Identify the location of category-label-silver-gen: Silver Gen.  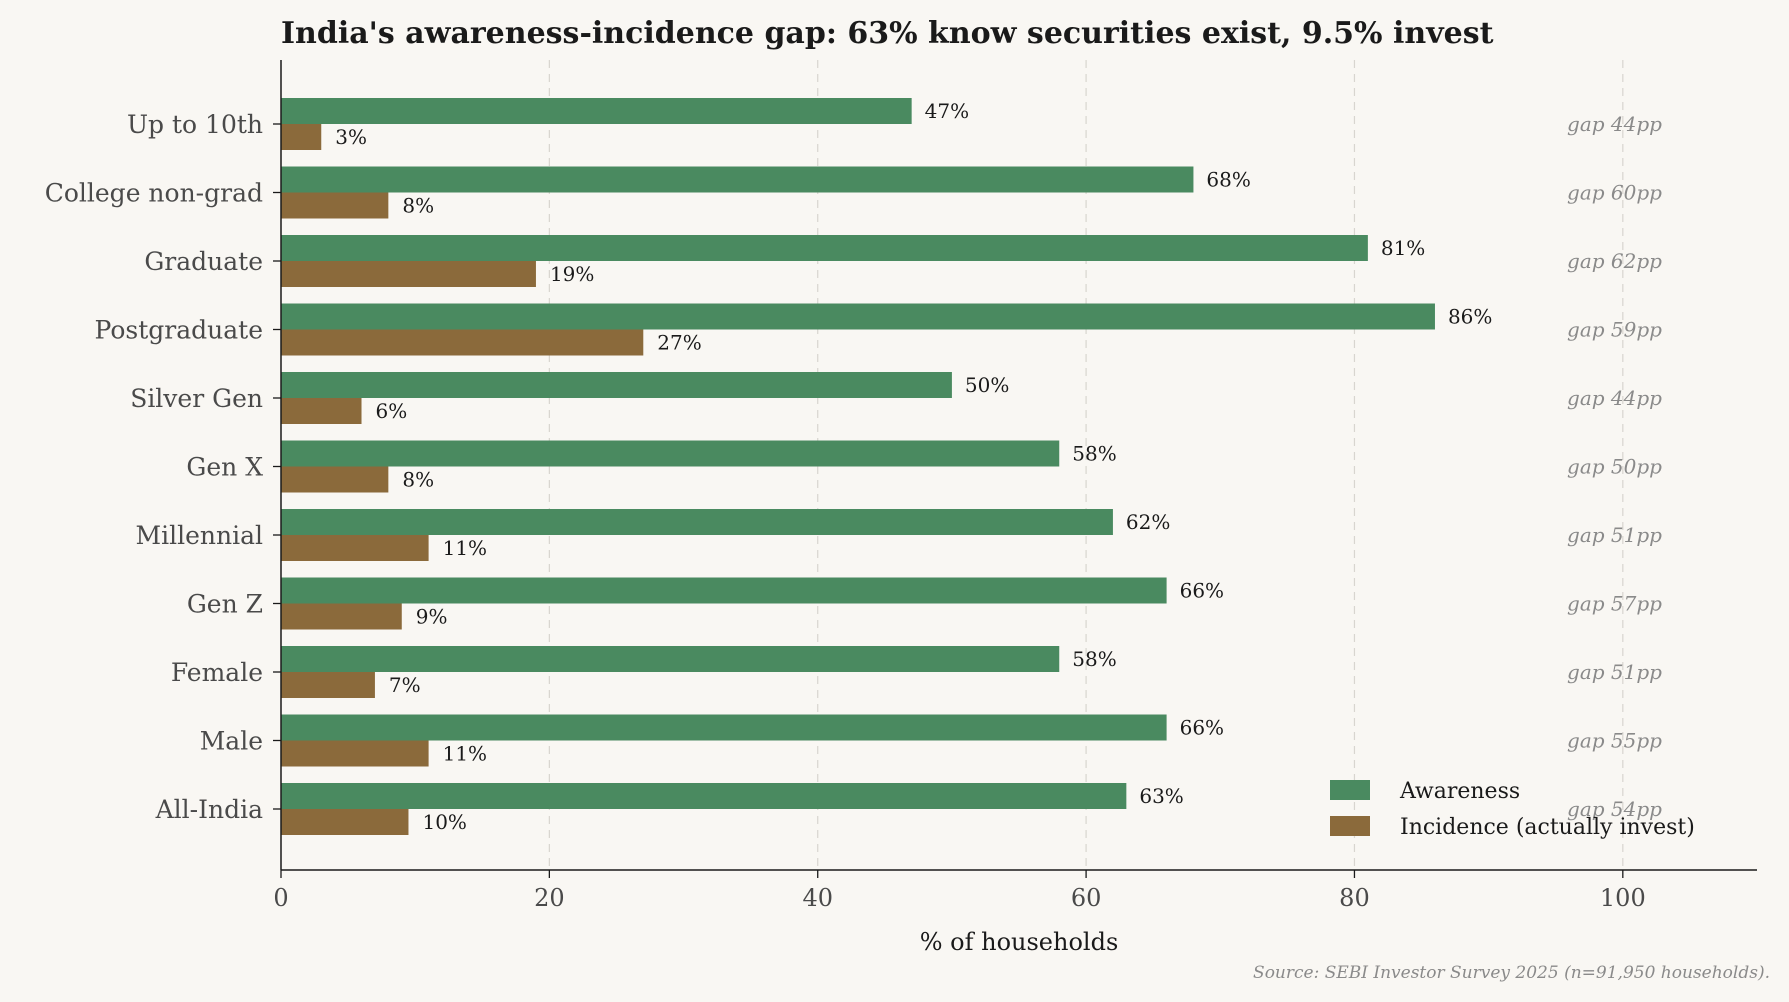
(196, 398).